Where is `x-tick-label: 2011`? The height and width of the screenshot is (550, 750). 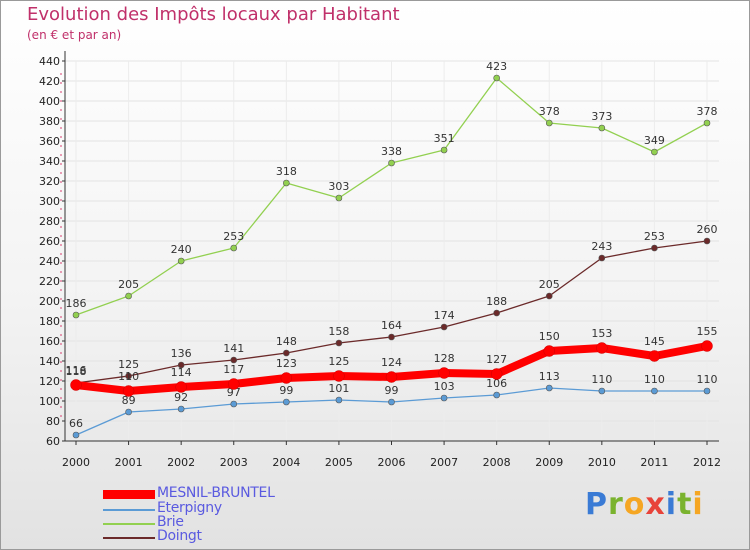
x-tick-label: 2011 is located at coordinates (654, 462).